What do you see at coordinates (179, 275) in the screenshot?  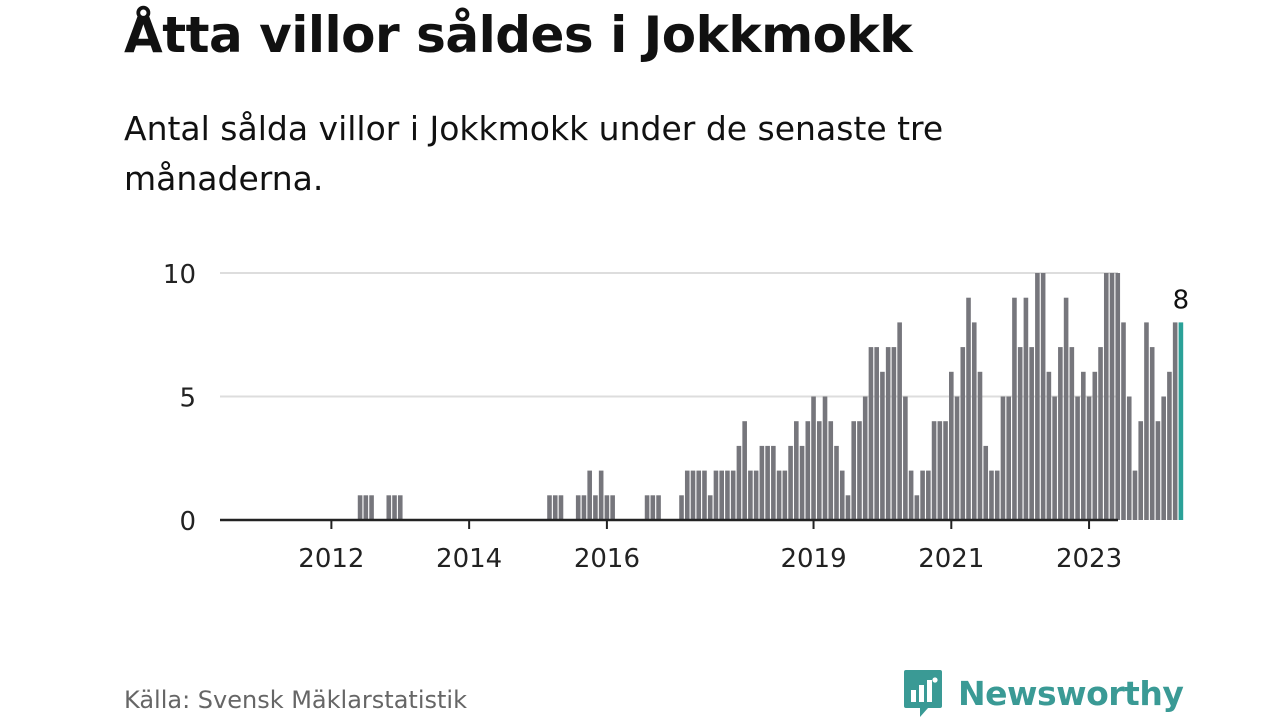 I see `y-tick-label: 10` at bounding box center [179, 275].